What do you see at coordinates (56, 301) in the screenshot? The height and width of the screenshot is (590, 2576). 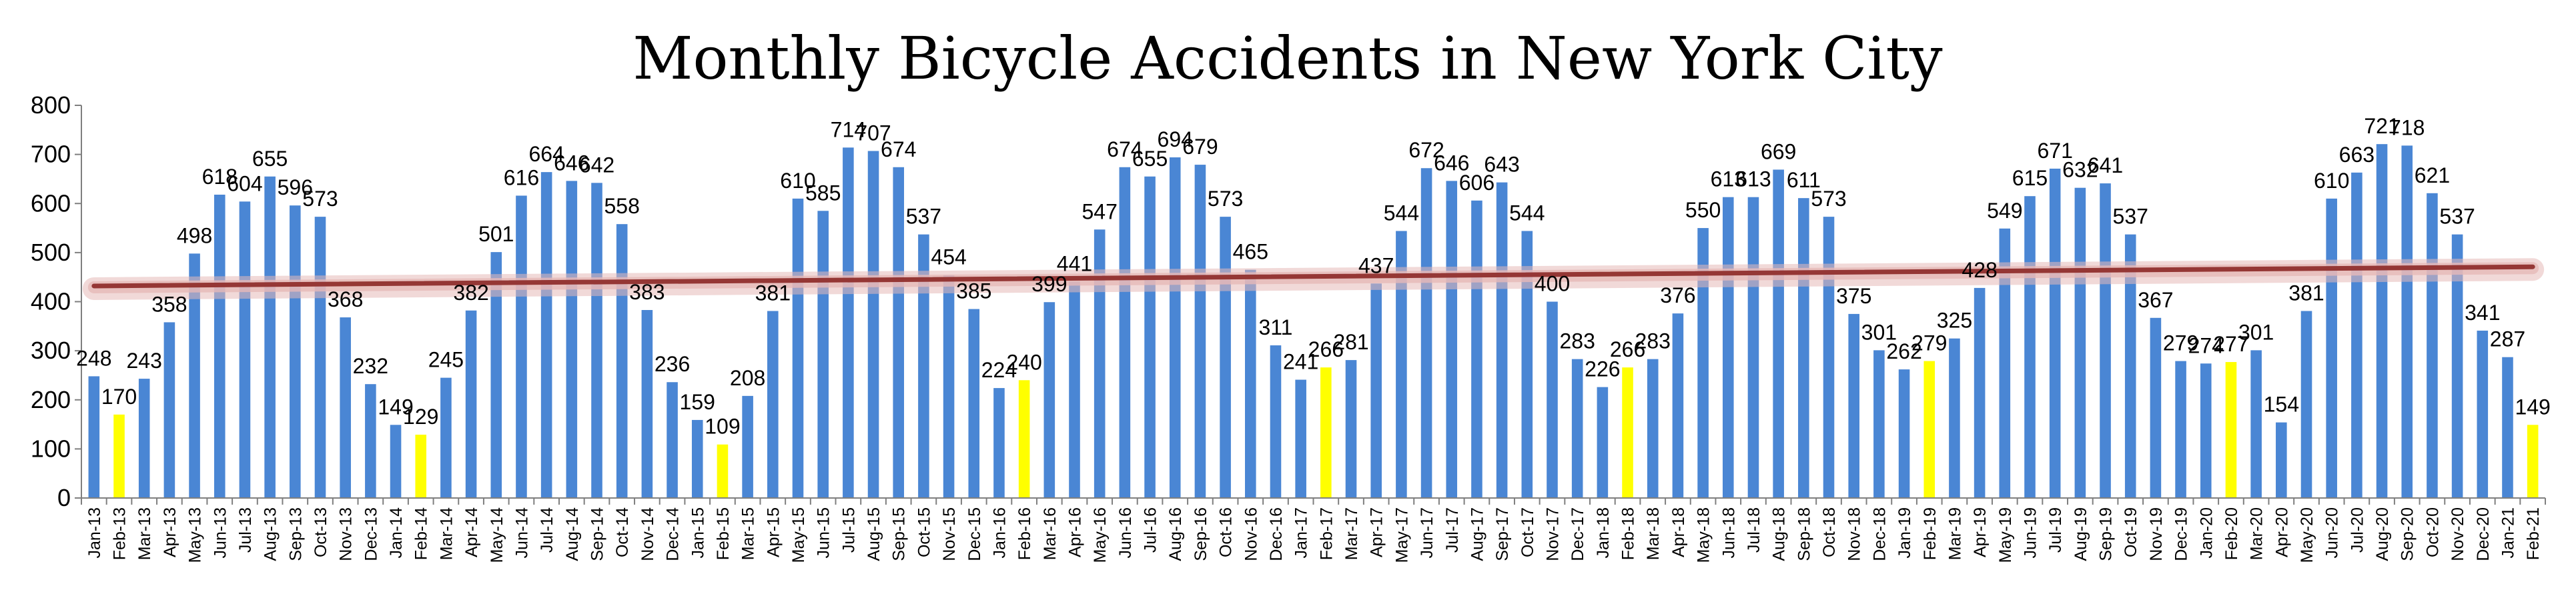 I see `y-axis: 0 100 200 300 400 500 600 700 800` at bounding box center [56, 301].